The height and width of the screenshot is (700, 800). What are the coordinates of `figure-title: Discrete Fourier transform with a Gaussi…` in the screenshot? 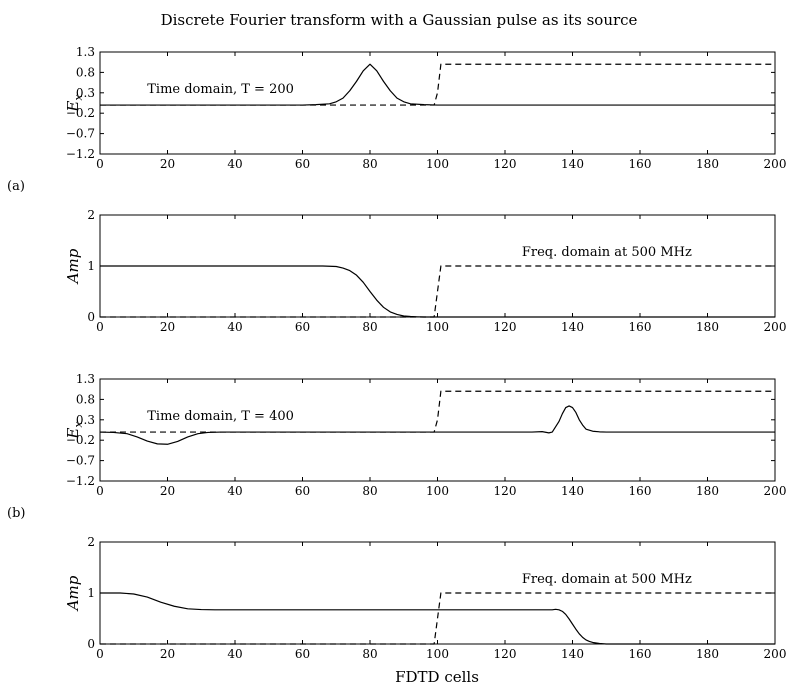 It's located at (399, 20).